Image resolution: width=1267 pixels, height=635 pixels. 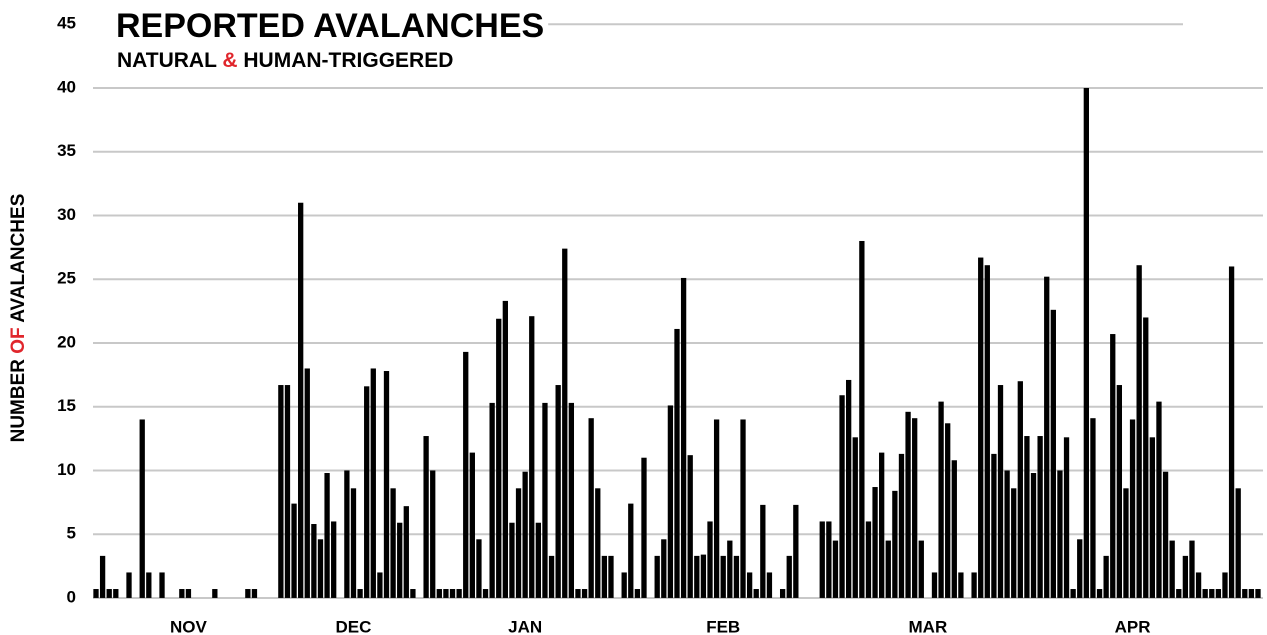 I want to click on y-tick-label: 0, so click(x=71, y=596).